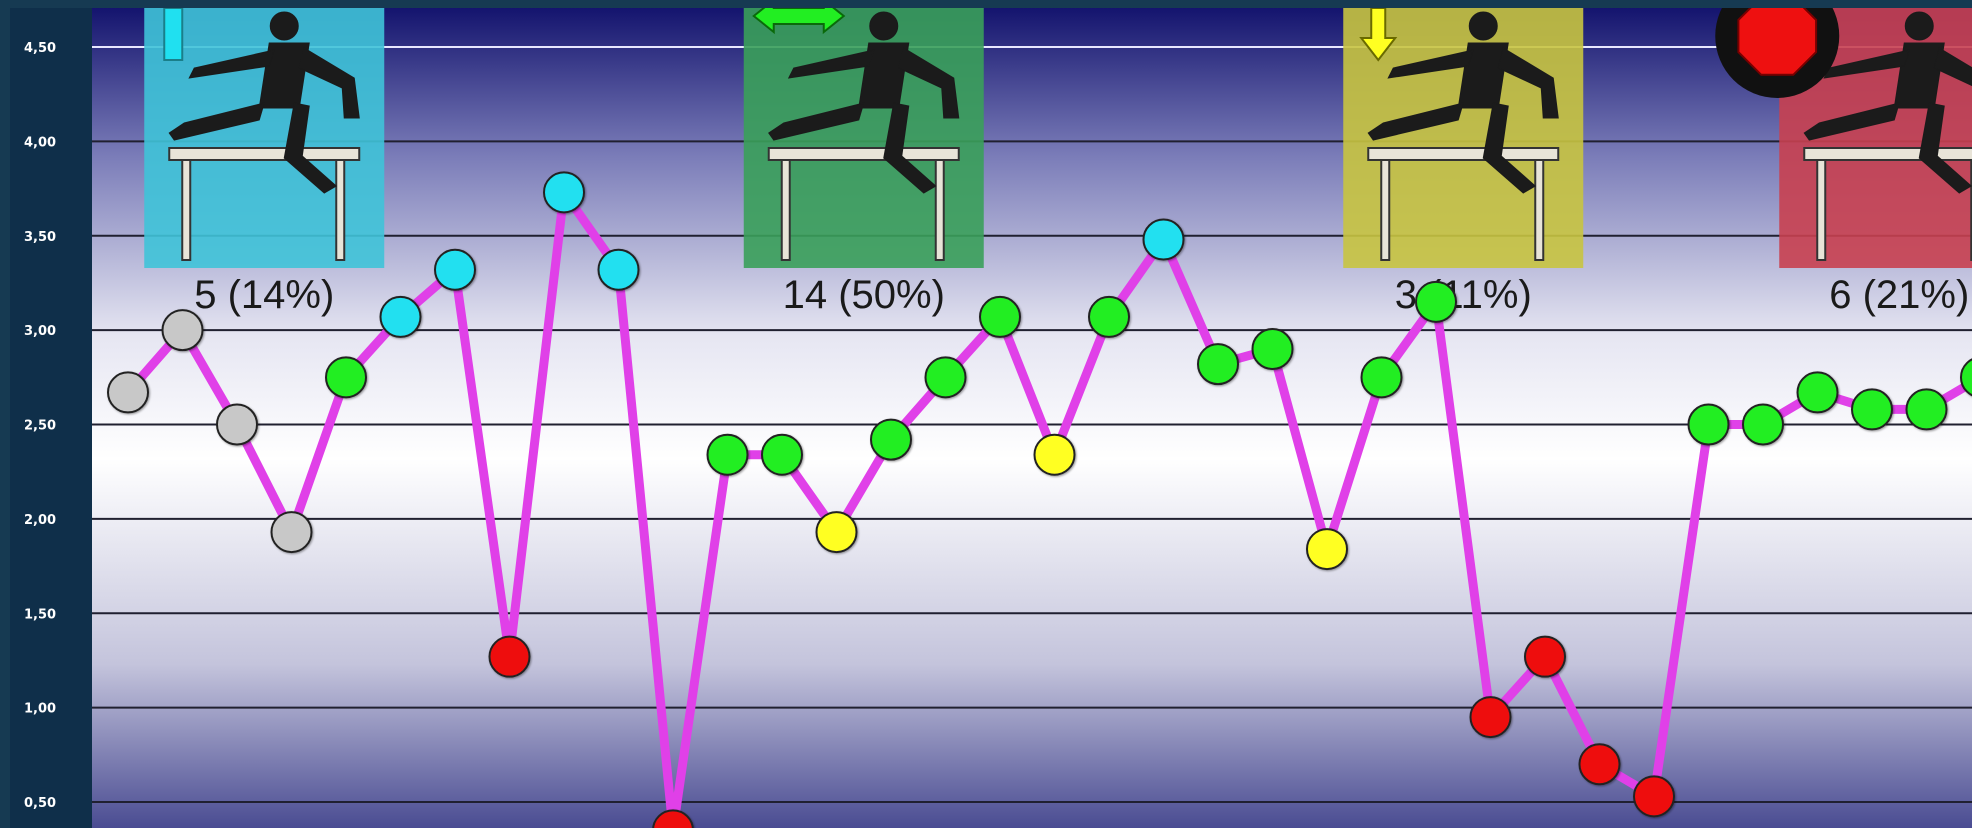 The image size is (1972, 828). Describe the element at coordinates (1777, 53) in the screenshot. I see `stop-sign-icon` at that location.